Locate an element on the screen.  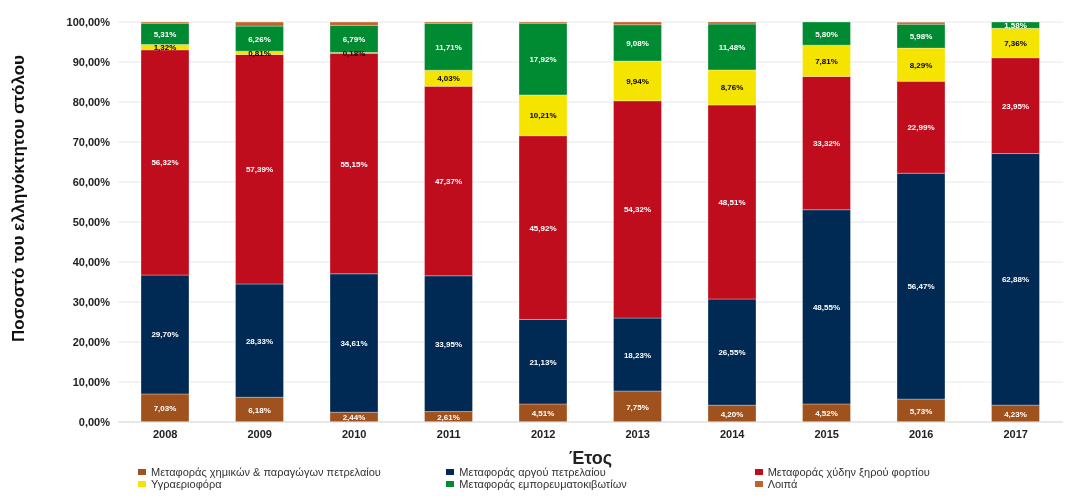
data-label: 5,73% is located at coordinates (921, 411).